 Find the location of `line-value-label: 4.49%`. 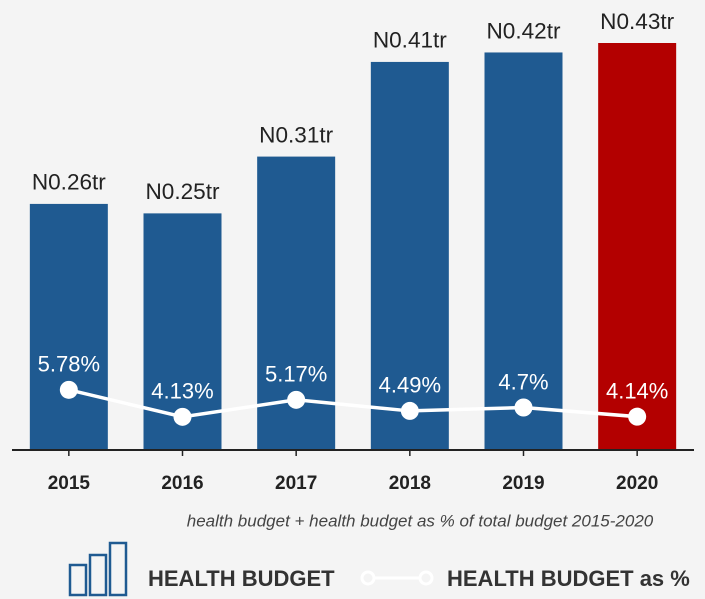

line-value-label: 4.49% is located at coordinates (410, 385).